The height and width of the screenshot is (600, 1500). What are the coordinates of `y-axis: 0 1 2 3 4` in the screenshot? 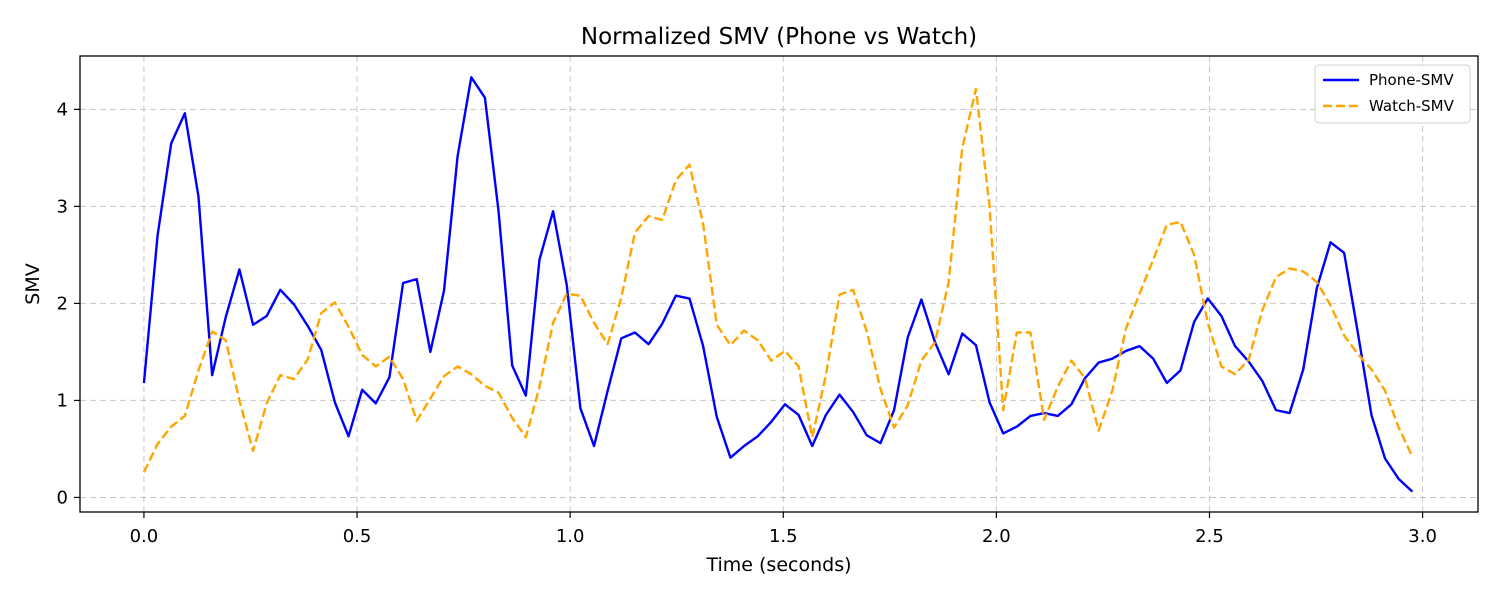 It's located at (68, 303).